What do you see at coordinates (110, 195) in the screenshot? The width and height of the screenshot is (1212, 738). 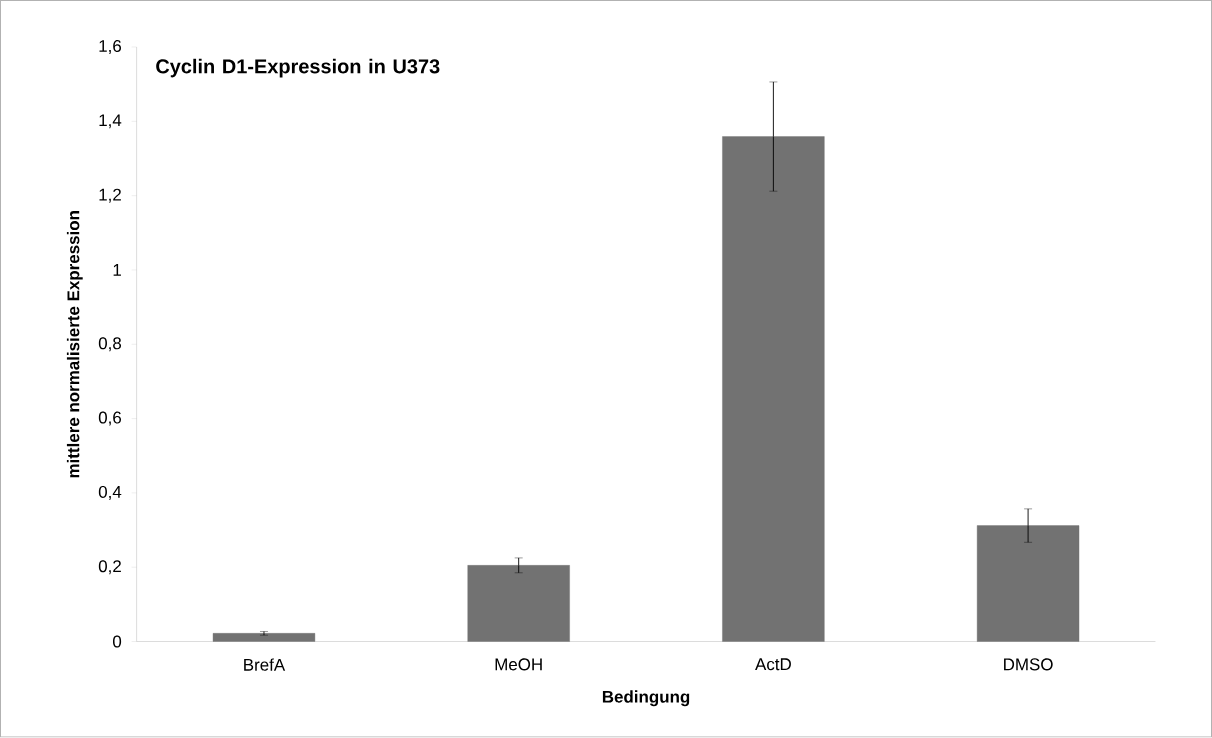 I see `y-tick-label: 1,2` at bounding box center [110, 195].